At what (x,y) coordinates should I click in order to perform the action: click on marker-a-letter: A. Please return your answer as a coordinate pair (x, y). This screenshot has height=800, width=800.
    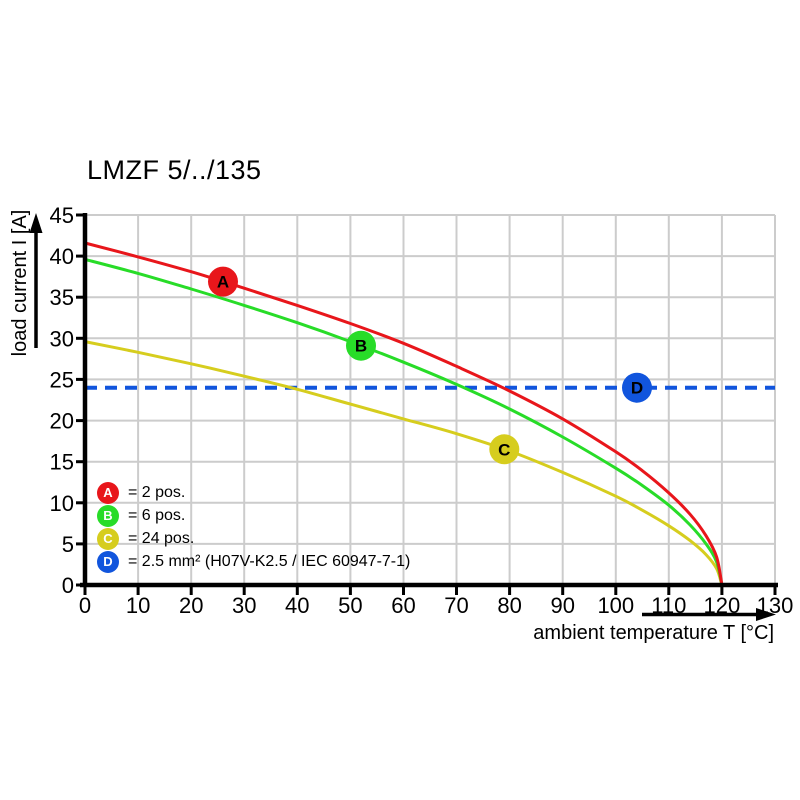
    Looking at the image, I should click on (223, 282).